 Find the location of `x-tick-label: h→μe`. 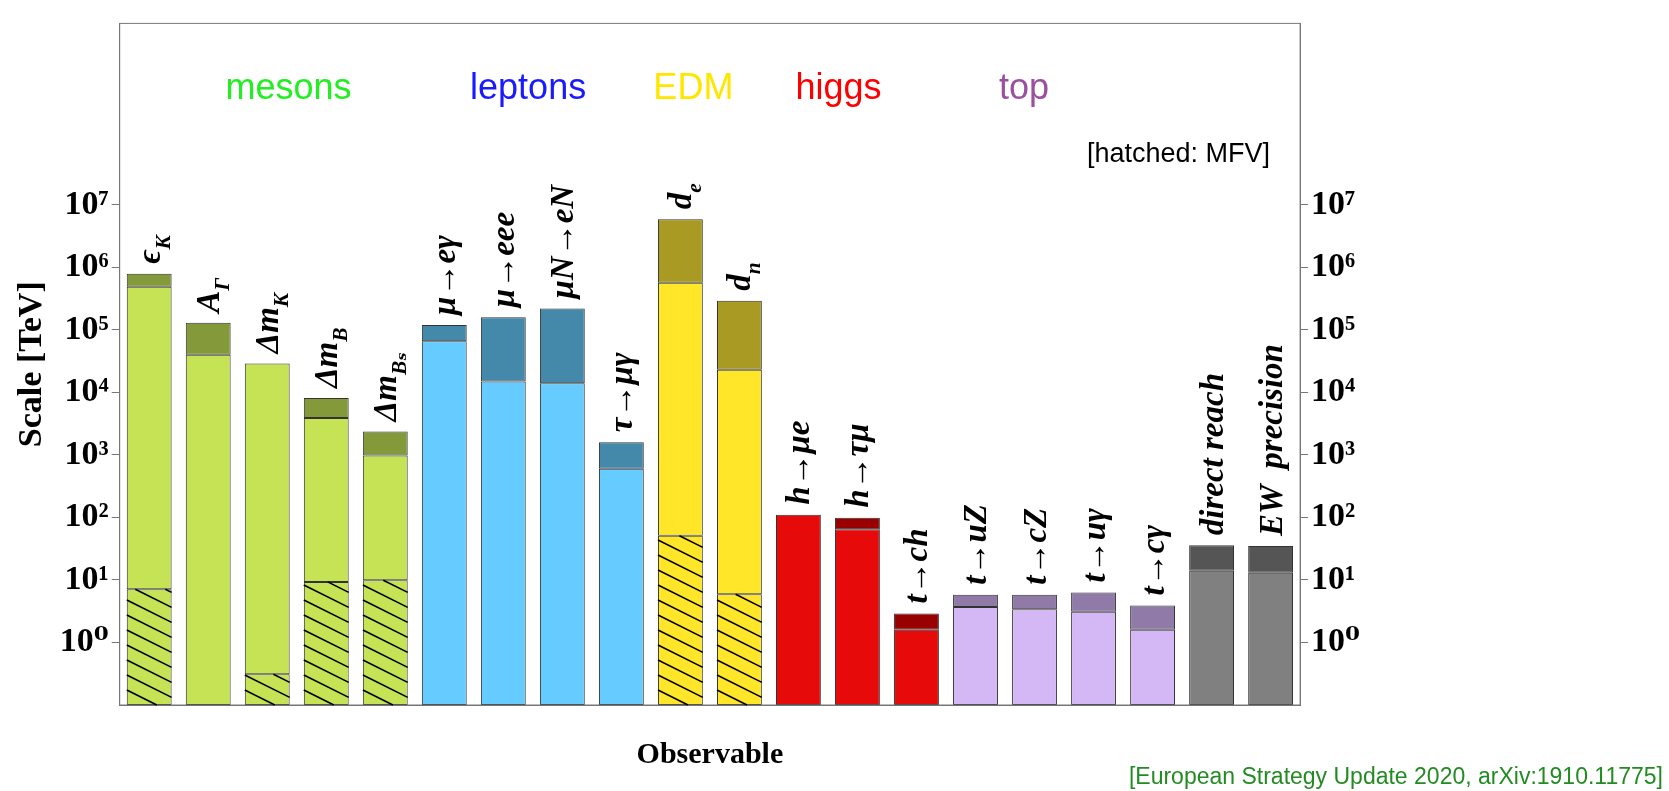

x-tick-label: h→μe is located at coordinates (798, 462).